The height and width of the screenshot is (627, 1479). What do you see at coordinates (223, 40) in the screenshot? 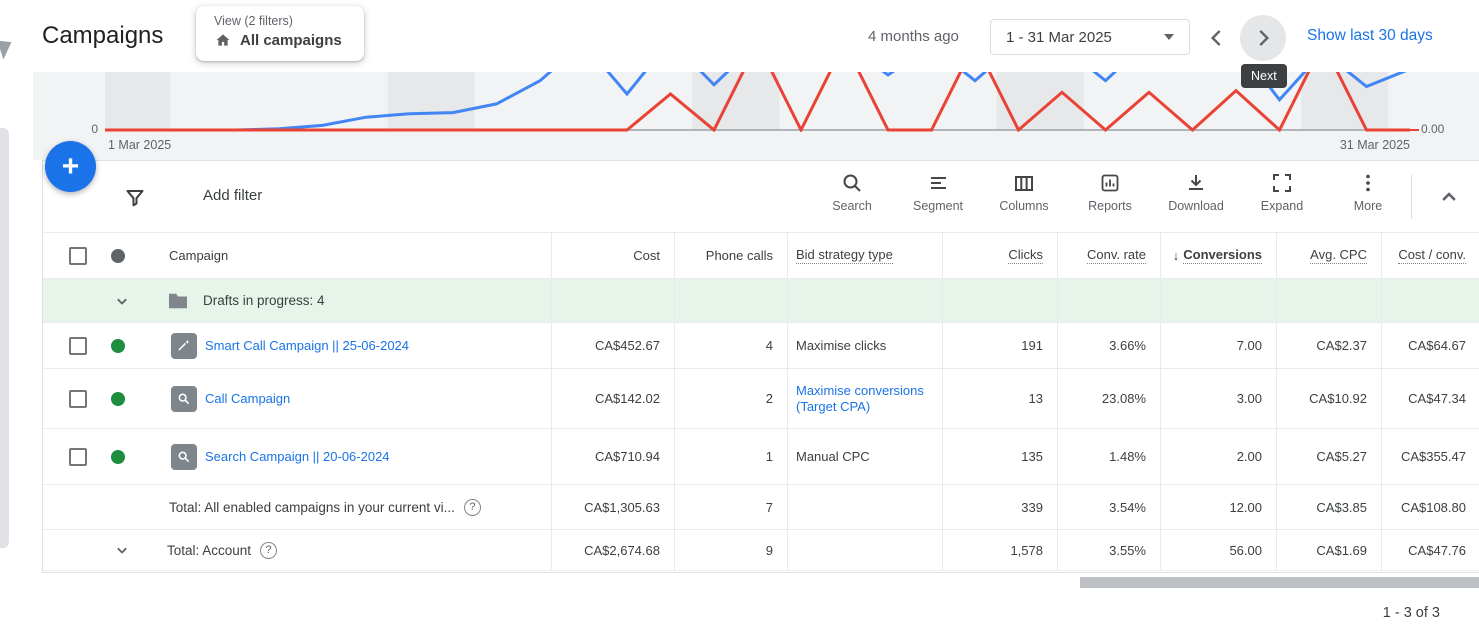
I see `home-icon` at bounding box center [223, 40].